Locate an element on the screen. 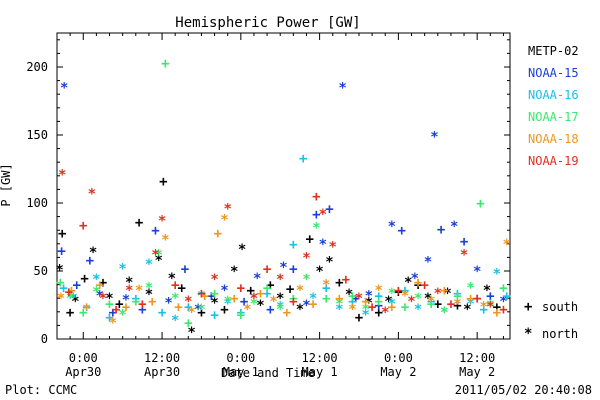  legend-entry: METP-02 is located at coordinates (553, 51).